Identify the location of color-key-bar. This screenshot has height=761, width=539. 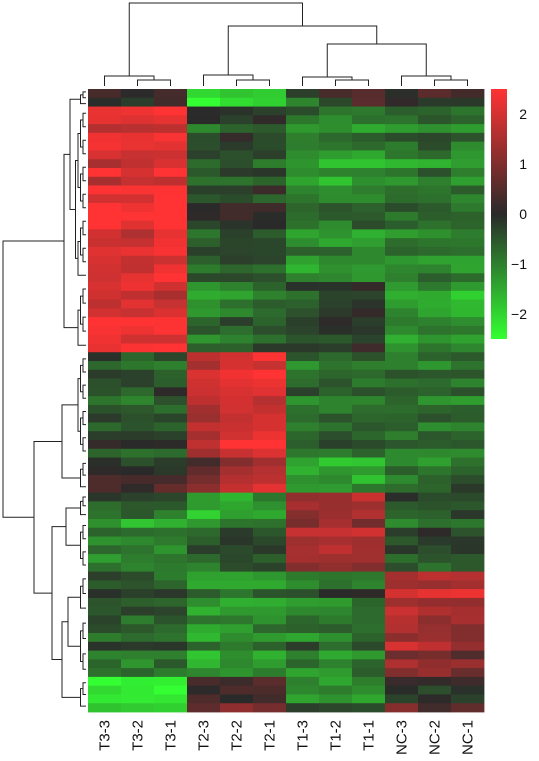
(499, 214).